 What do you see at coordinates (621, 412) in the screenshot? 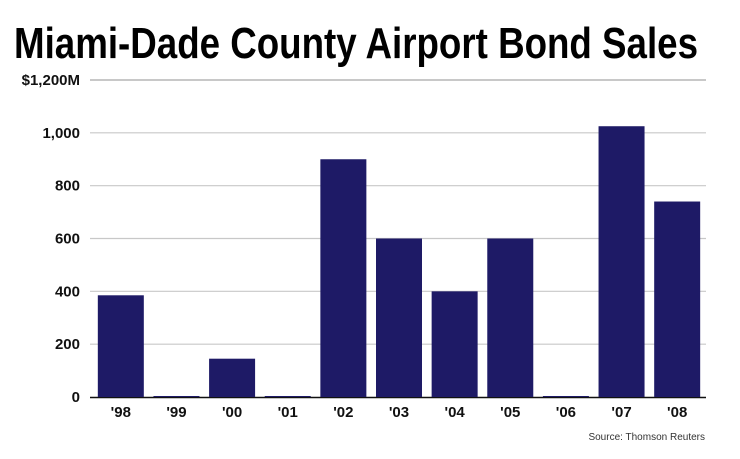
I see `x-tick-label: '07` at bounding box center [621, 412].